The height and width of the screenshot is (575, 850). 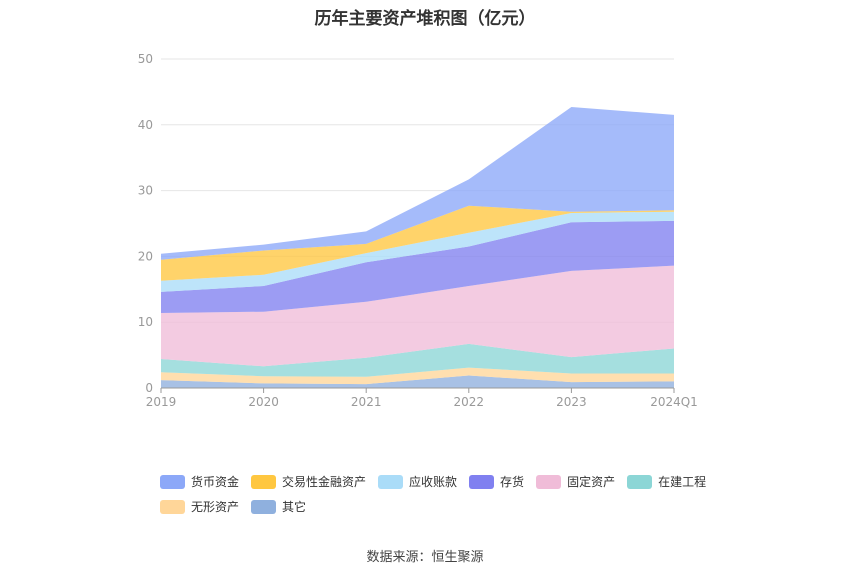 I want to click on legend-item: 固定资产, so click(x=575, y=481).